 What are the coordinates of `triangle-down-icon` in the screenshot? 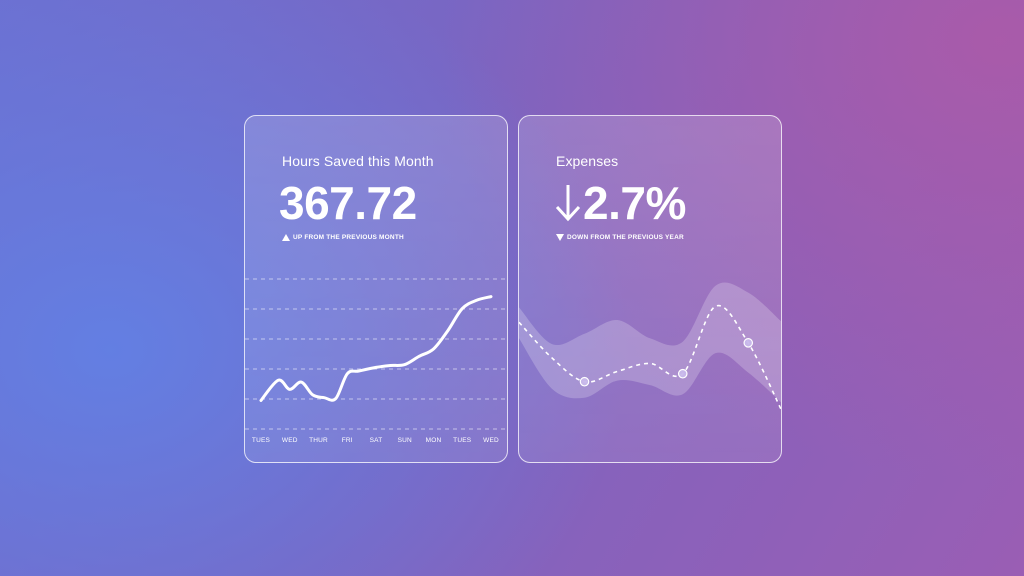 It's located at (560, 237).